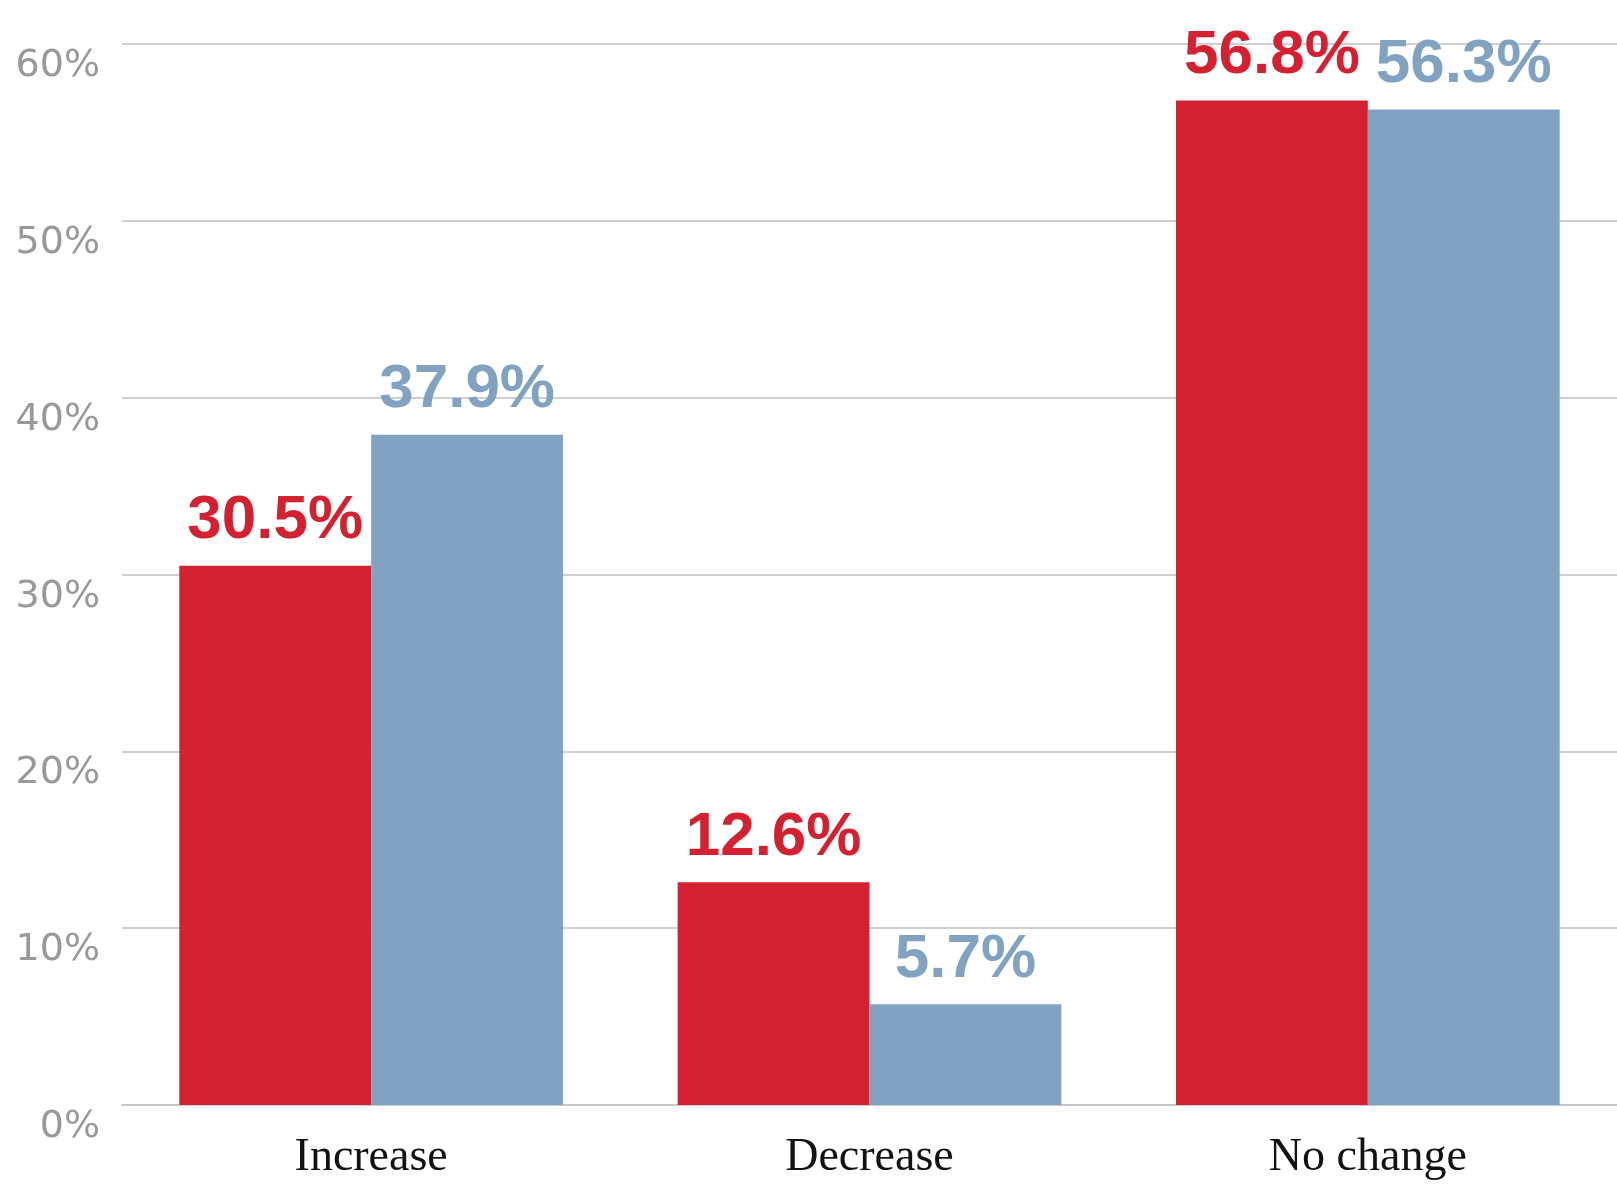 This screenshot has width=1617, height=1191. I want to click on y-tick-label: 0%, so click(69, 1124).